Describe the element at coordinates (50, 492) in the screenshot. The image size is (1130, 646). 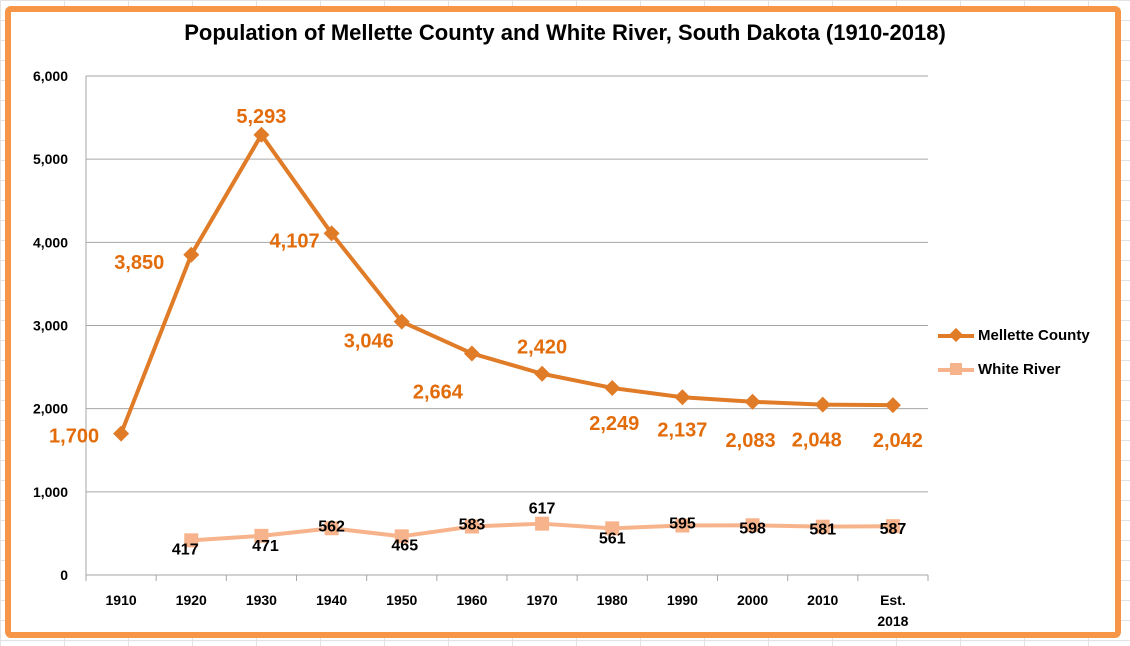
I see `y-tick-label: 1,000` at that location.